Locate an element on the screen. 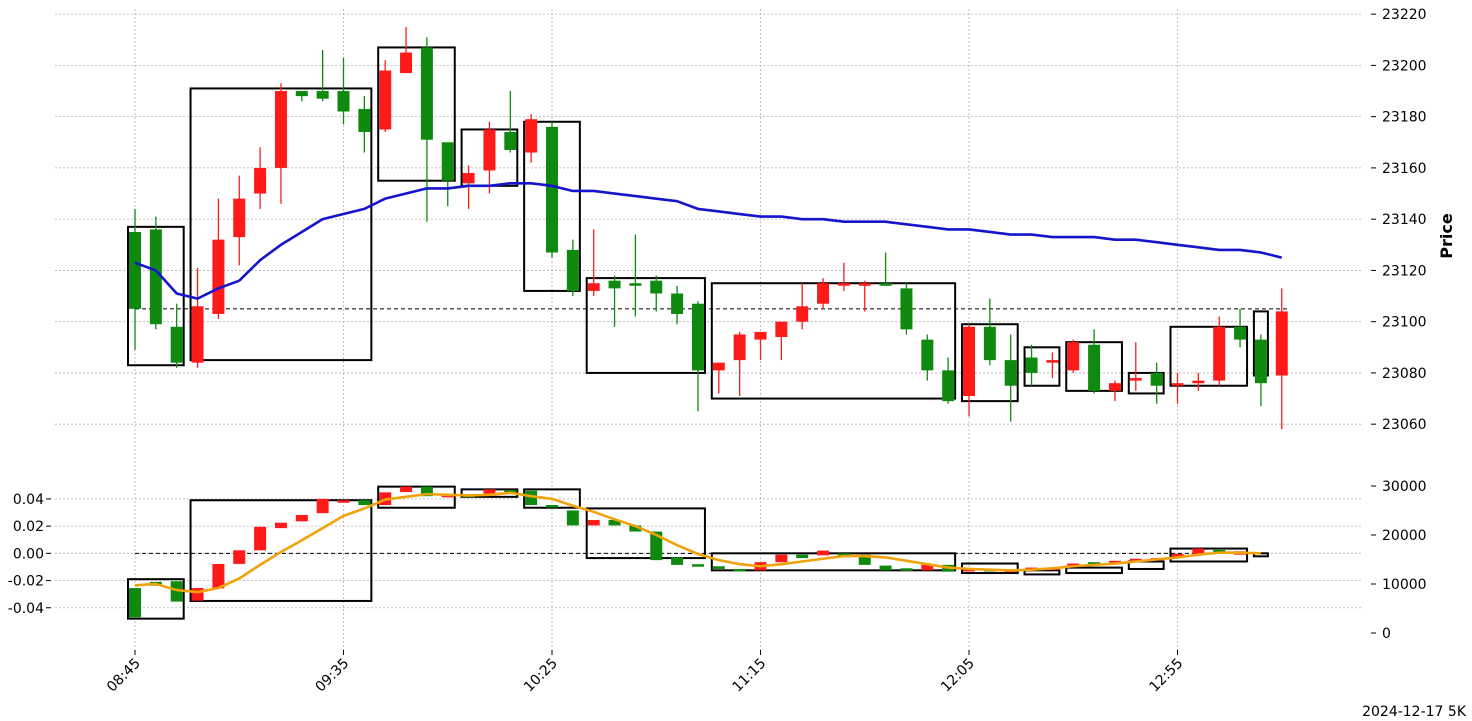 Image resolution: width=1472 pixels, height=721 pixels. price-tick-label: 23160 is located at coordinates (1404, 169).